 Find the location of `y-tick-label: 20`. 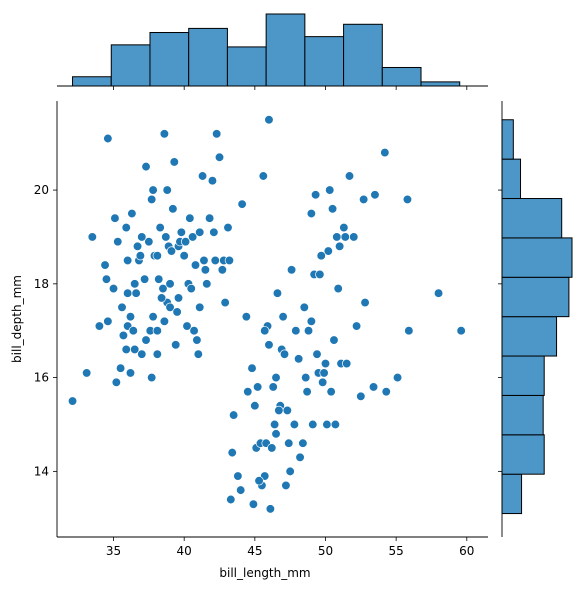

y-tick-label: 20 is located at coordinates (41, 190).